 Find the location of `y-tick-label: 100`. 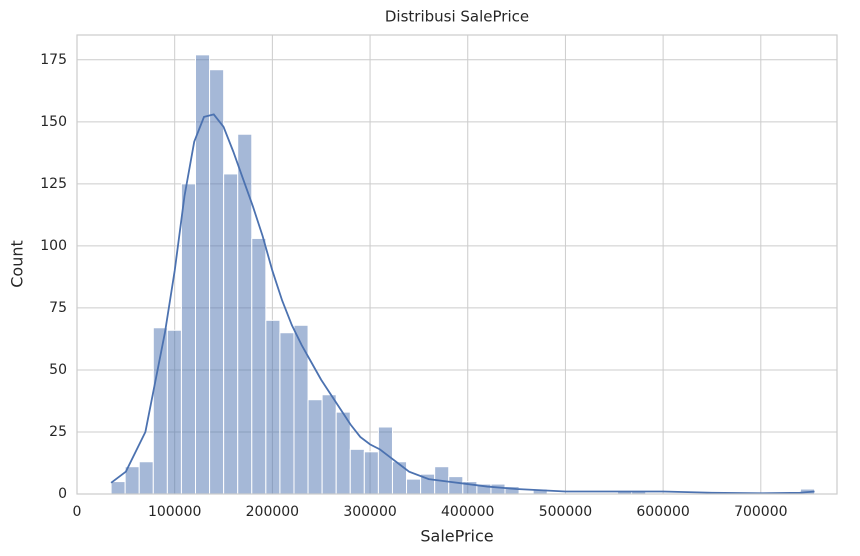

y-tick-label: 100 is located at coordinates (53, 246).